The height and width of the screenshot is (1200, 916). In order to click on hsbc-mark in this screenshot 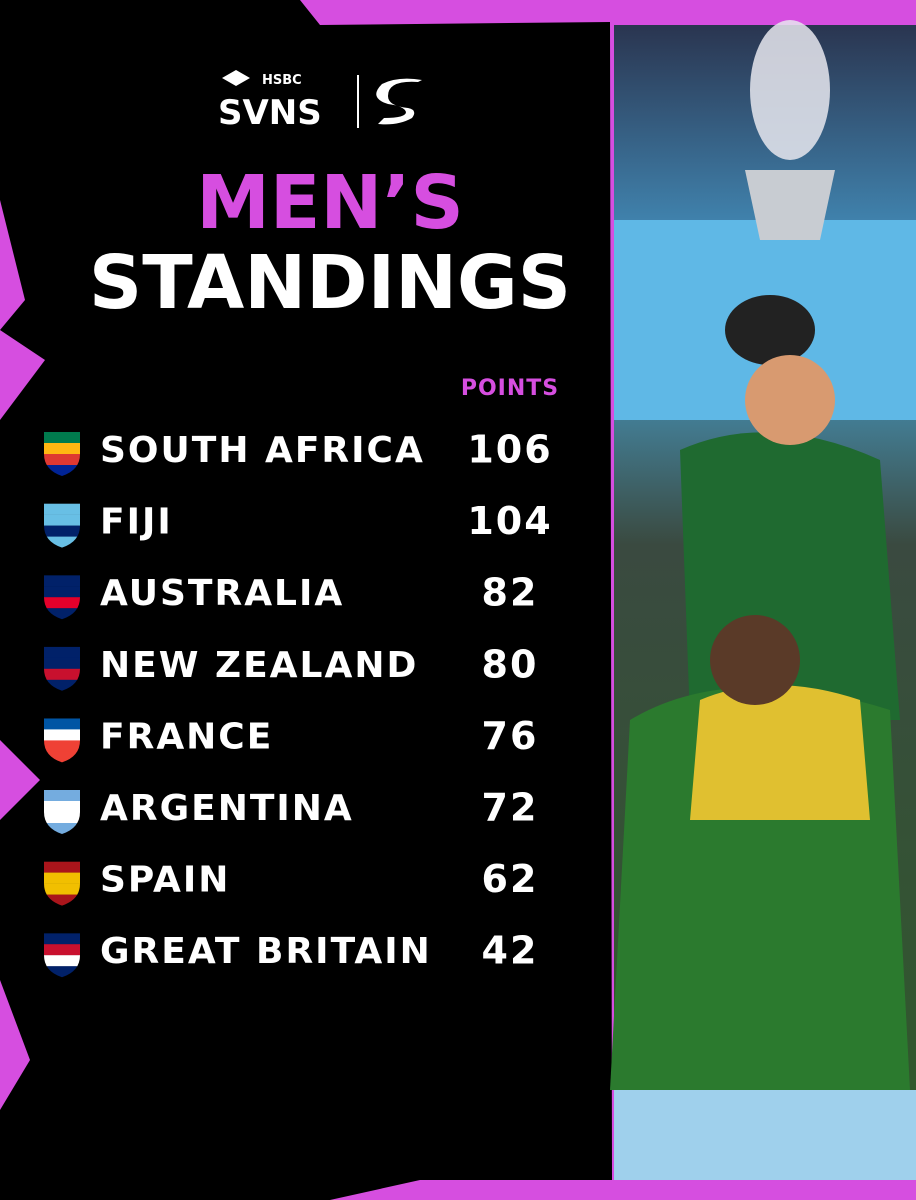, I will do `click(236, 78)`.